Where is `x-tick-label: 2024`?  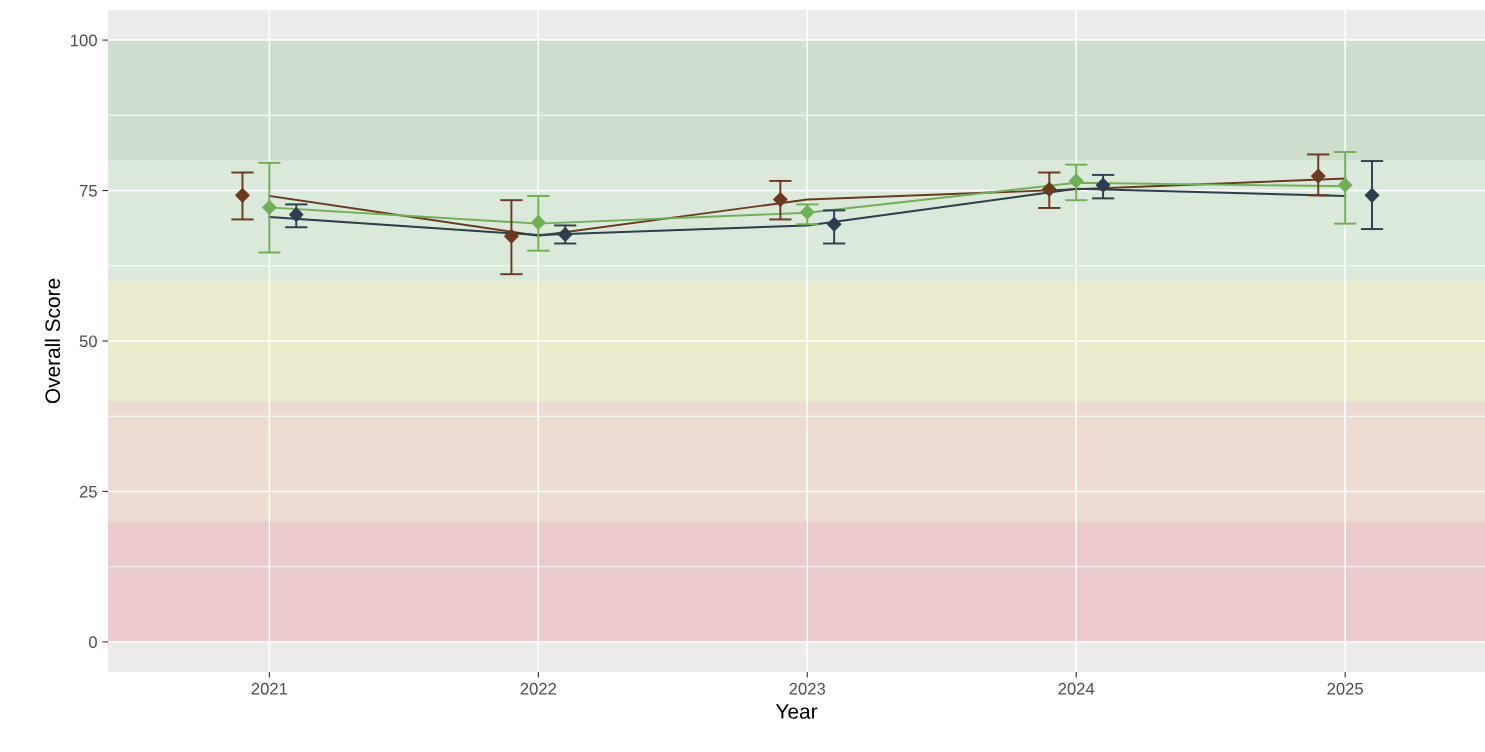 x-tick-label: 2024 is located at coordinates (1076, 688).